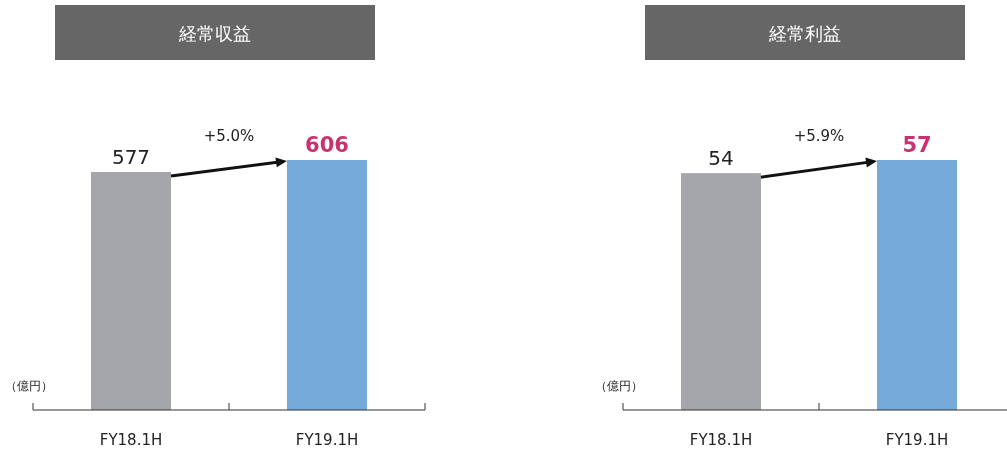 This screenshot has width=1007, height=453. Describe the element at coordinates (214, 33) in the screenshot. I see `chart-title: 経常収益` at that location.